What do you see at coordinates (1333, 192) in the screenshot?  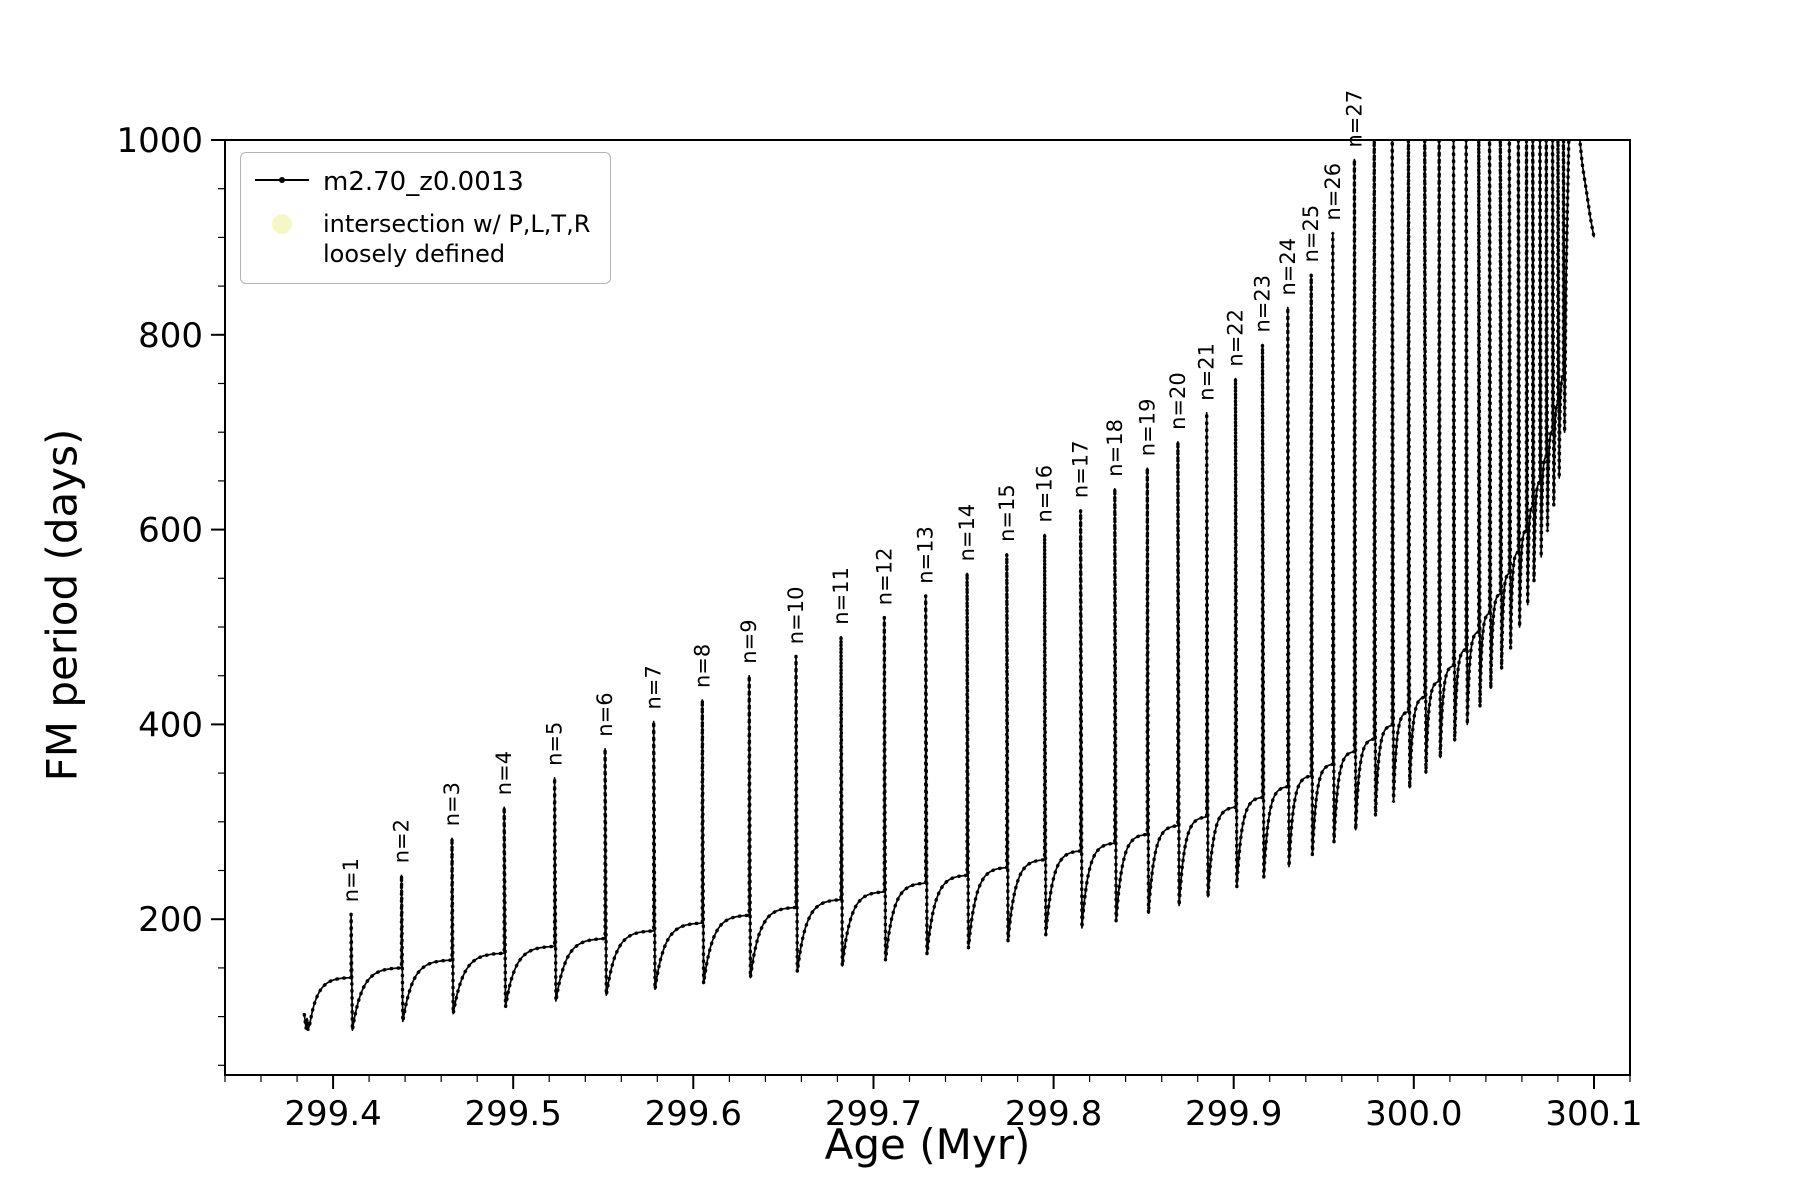 I see `spike-label: n=26` at bounding box center [1333, 192].